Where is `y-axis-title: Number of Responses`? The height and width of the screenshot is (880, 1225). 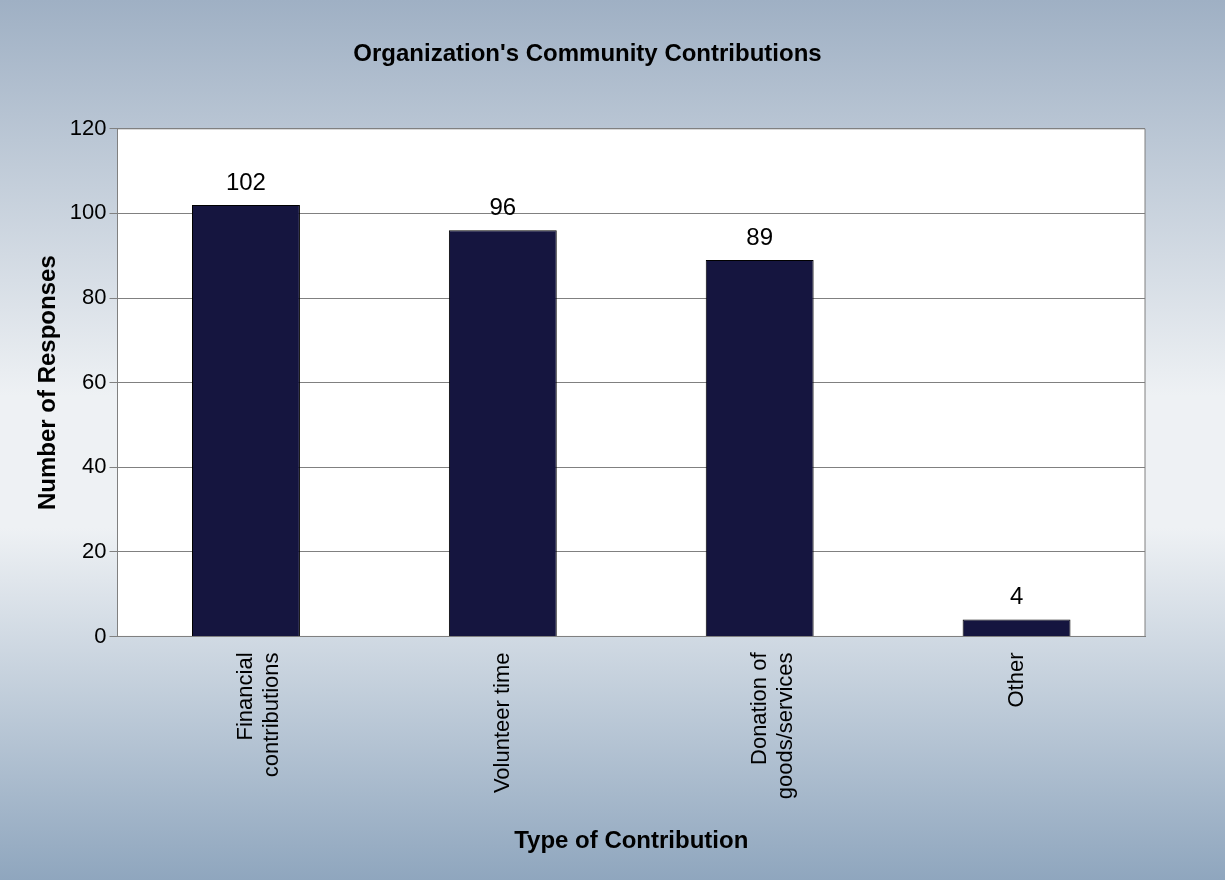 y-axis-title: Number of Responses is located at coordinates (47, 382).